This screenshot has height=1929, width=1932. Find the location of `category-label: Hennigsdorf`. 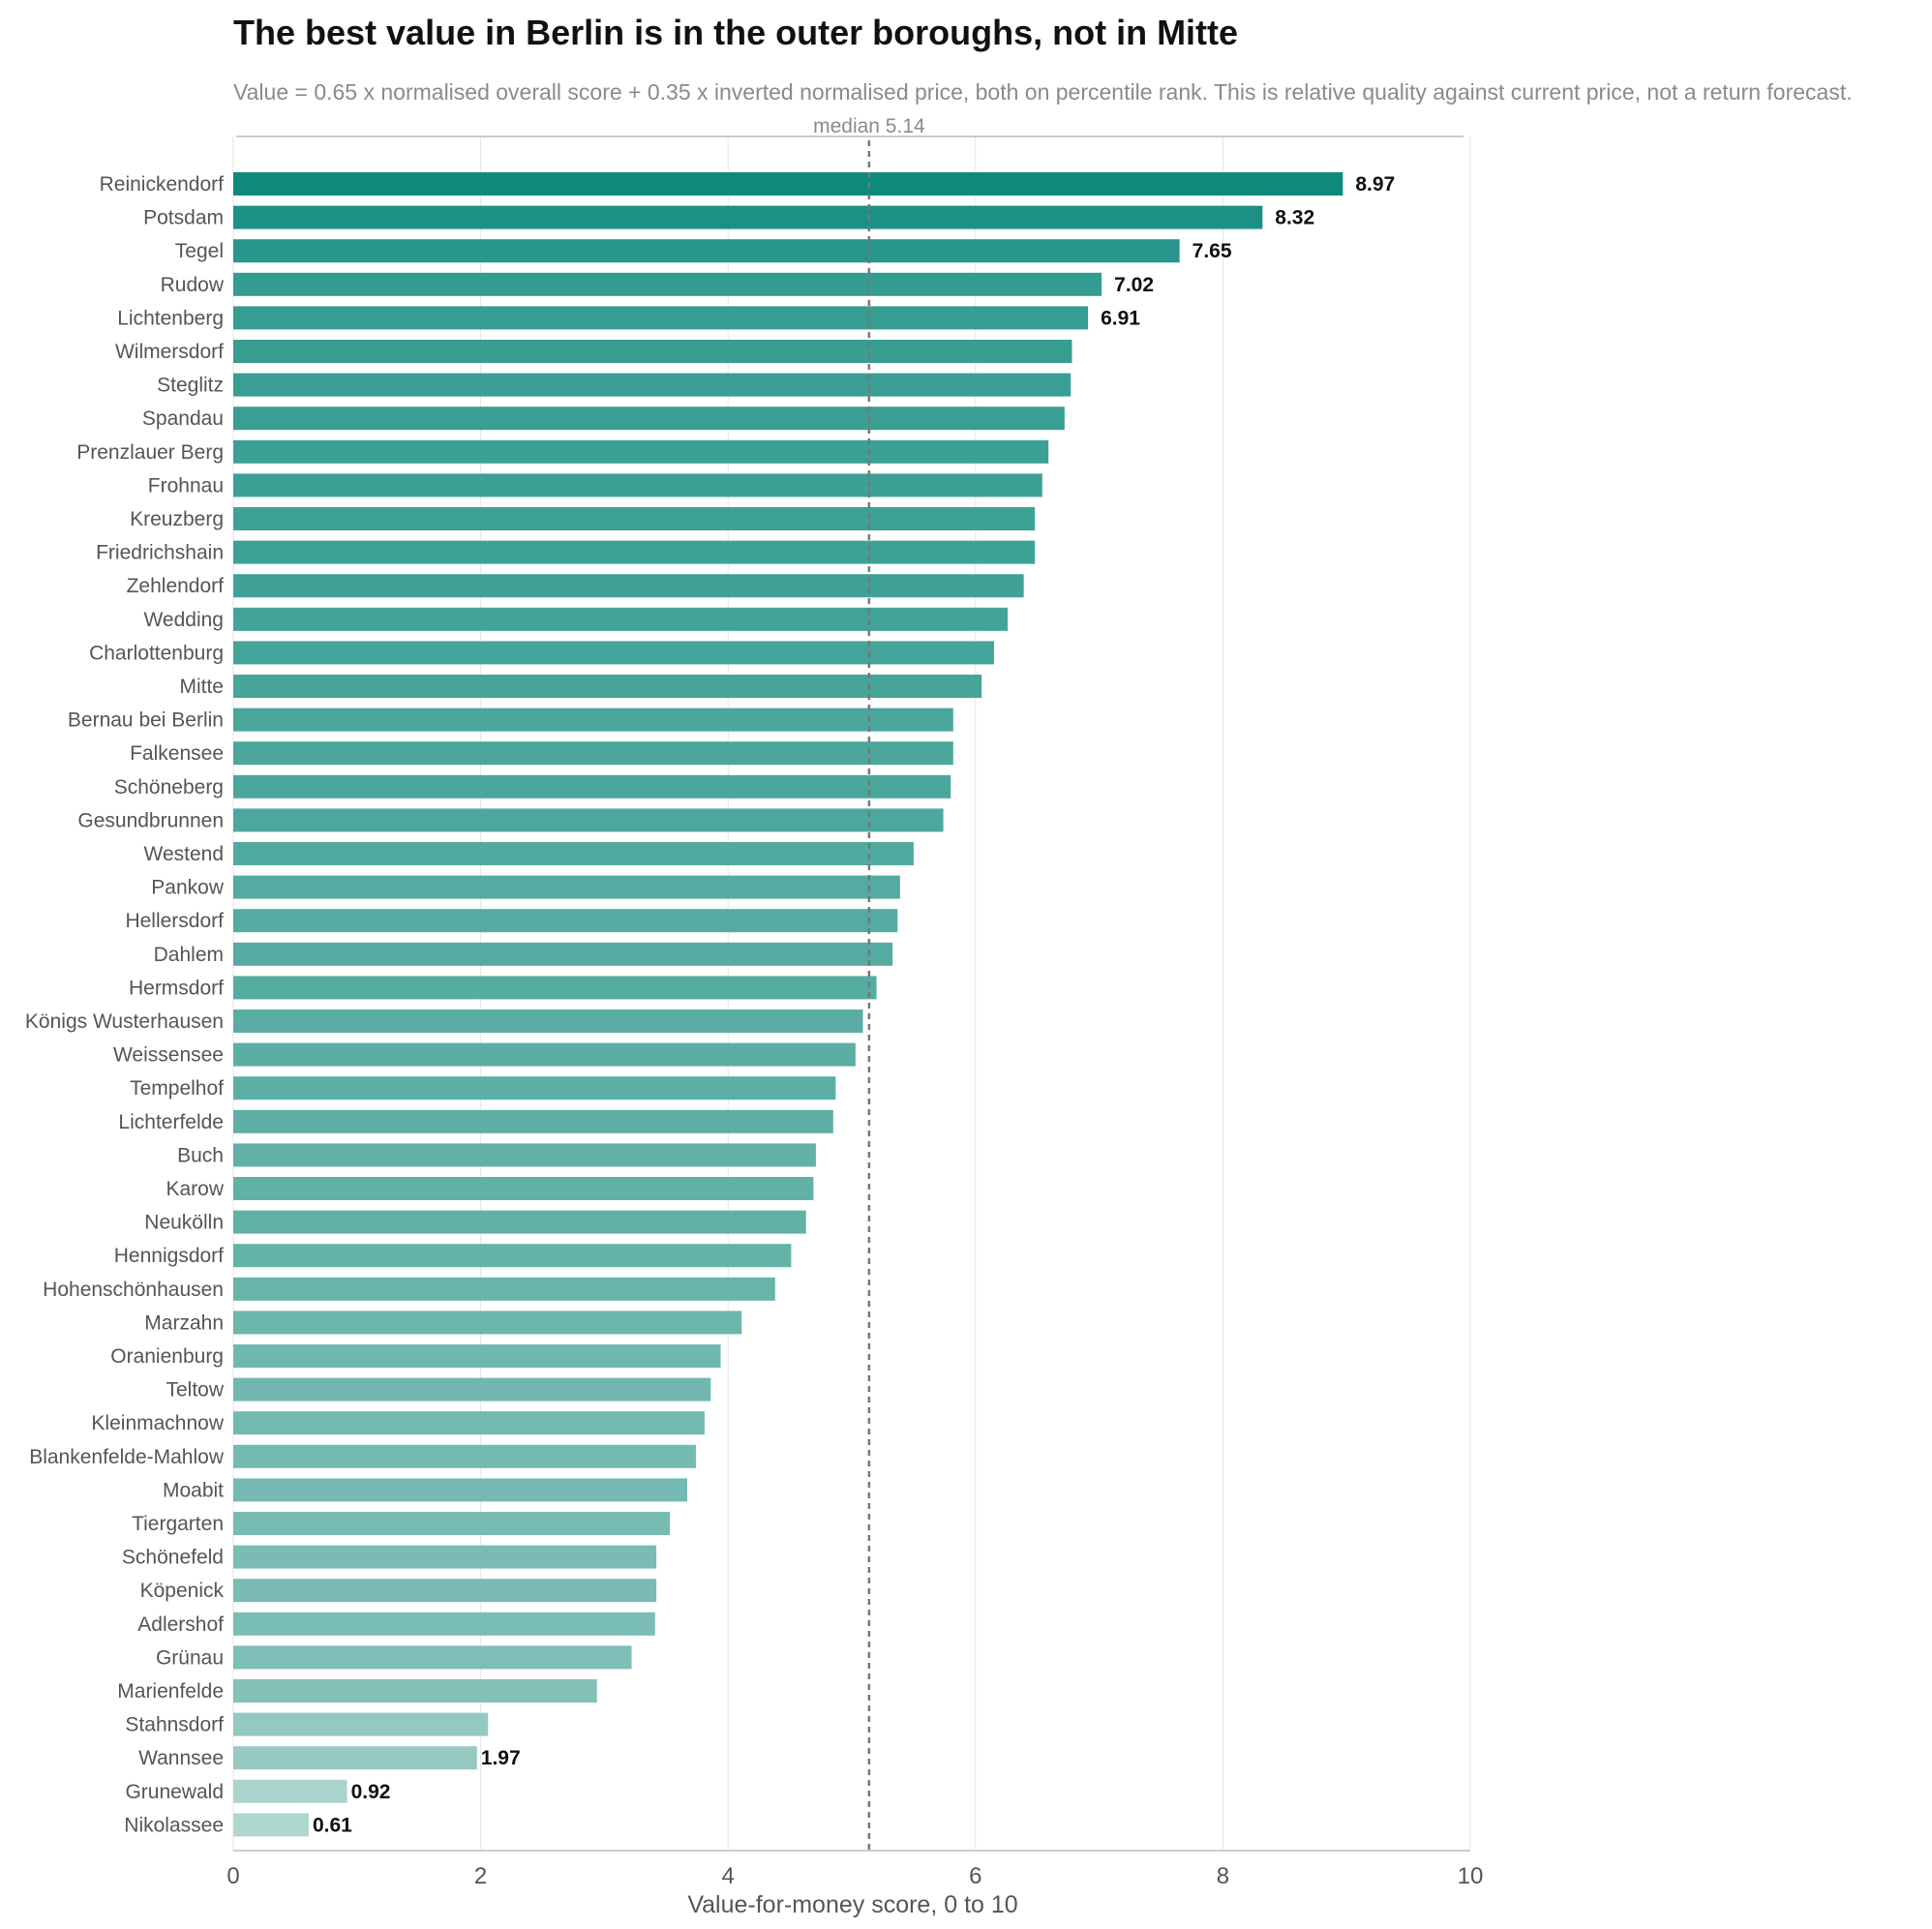

category-label: Hennigsdorf is located at coordinates (169, 1256).